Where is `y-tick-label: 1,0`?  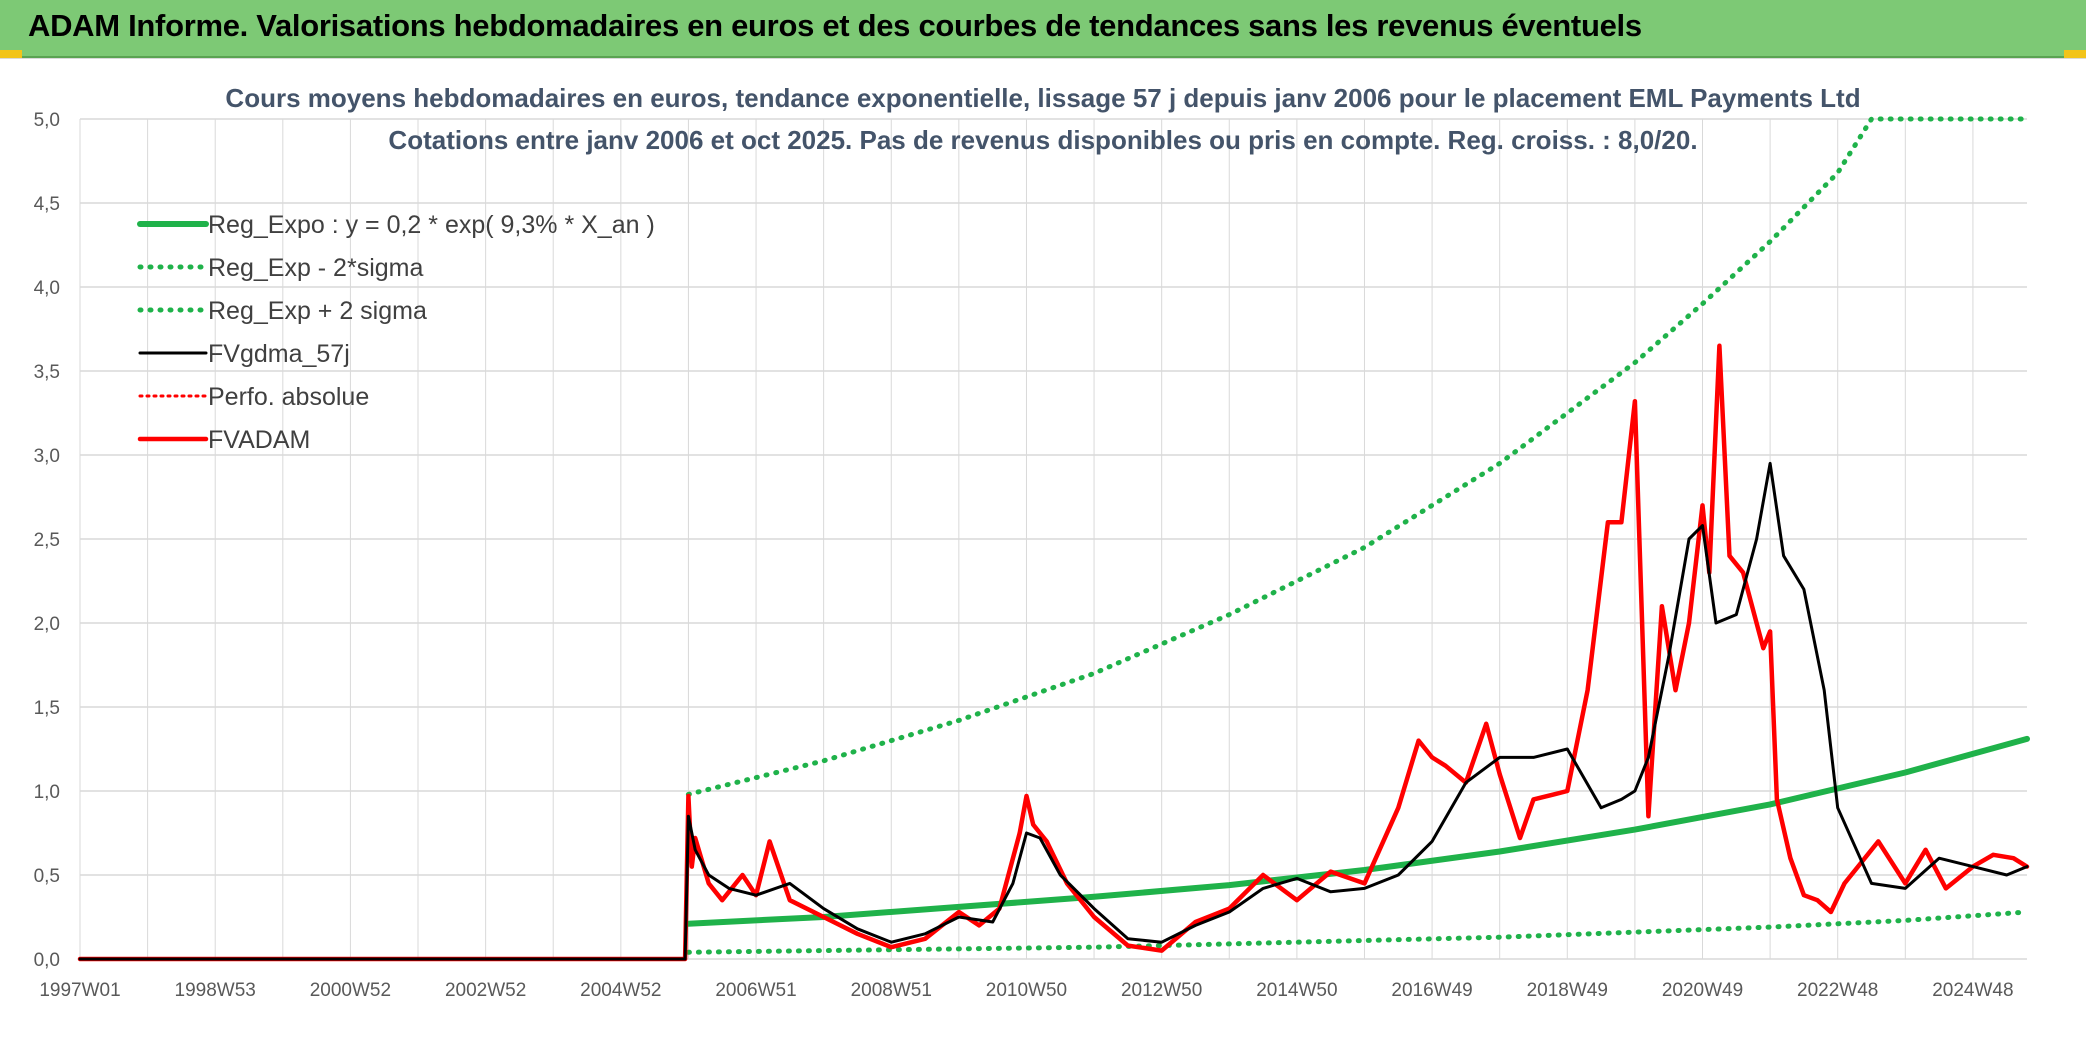
y-tick-label: 1,0 is located at coordinates (47, 792).